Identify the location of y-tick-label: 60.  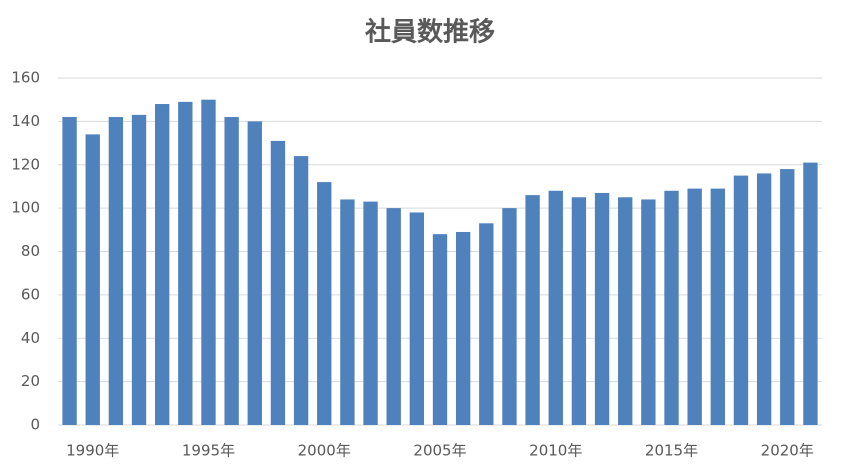
(30, 294).